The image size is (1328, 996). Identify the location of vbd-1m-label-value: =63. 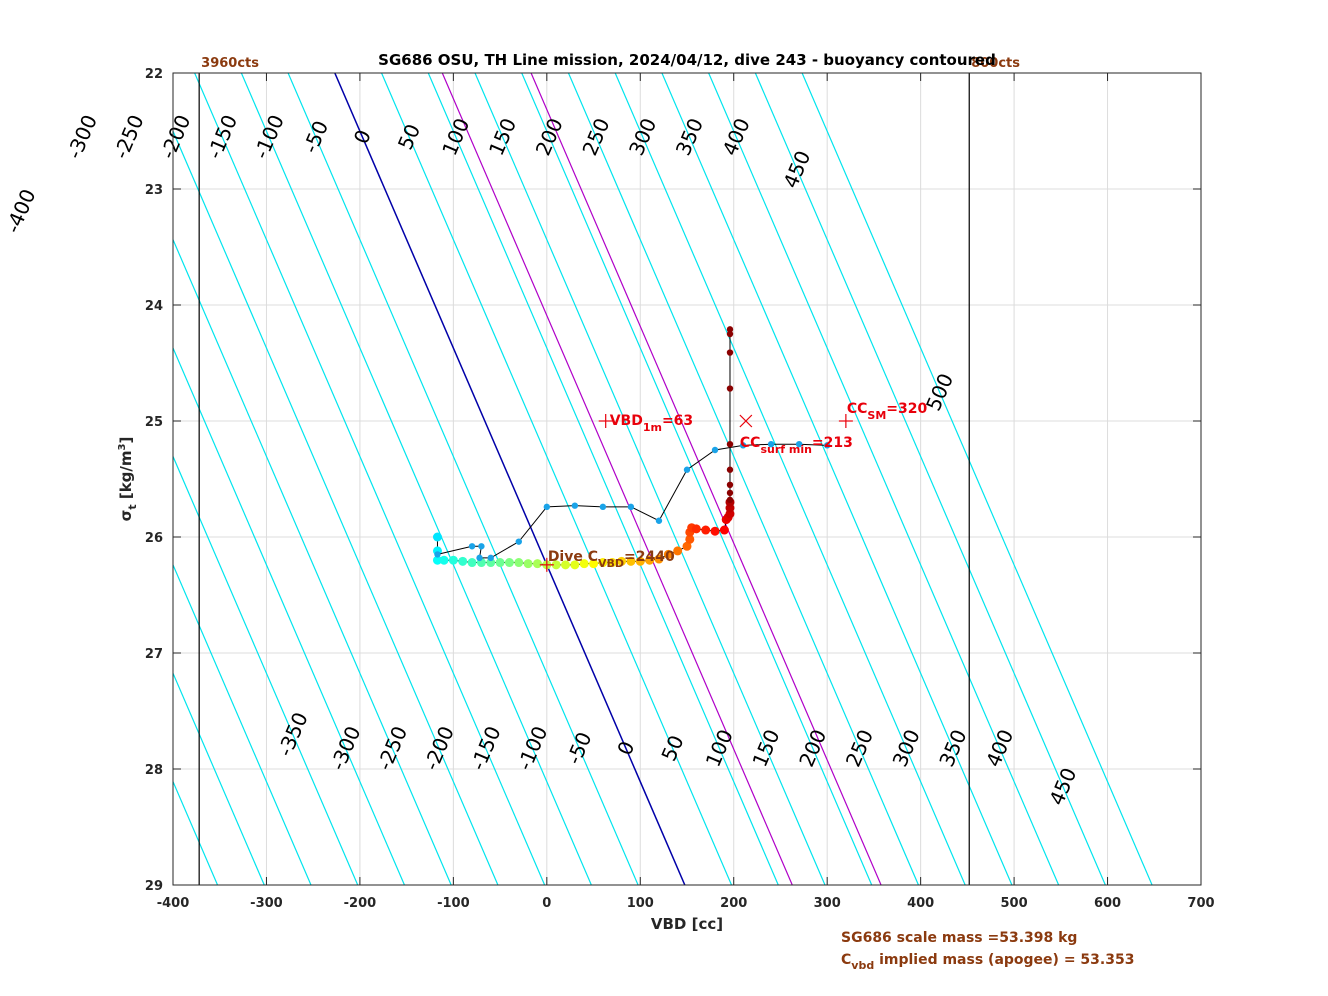
(677, 421).